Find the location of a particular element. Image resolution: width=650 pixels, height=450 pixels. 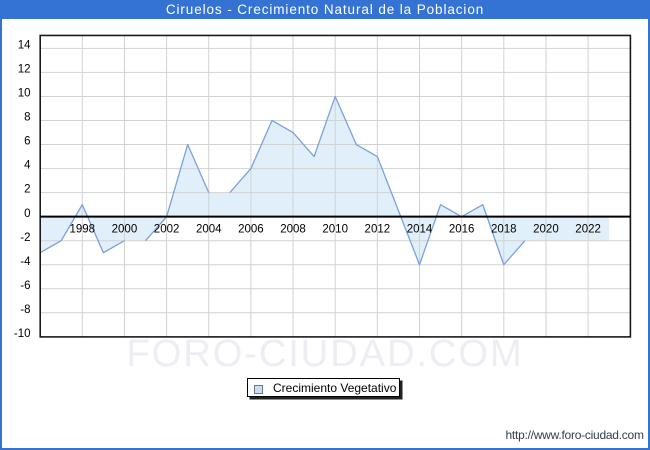

svg-text: -4 is located at coordinates (25, 262).